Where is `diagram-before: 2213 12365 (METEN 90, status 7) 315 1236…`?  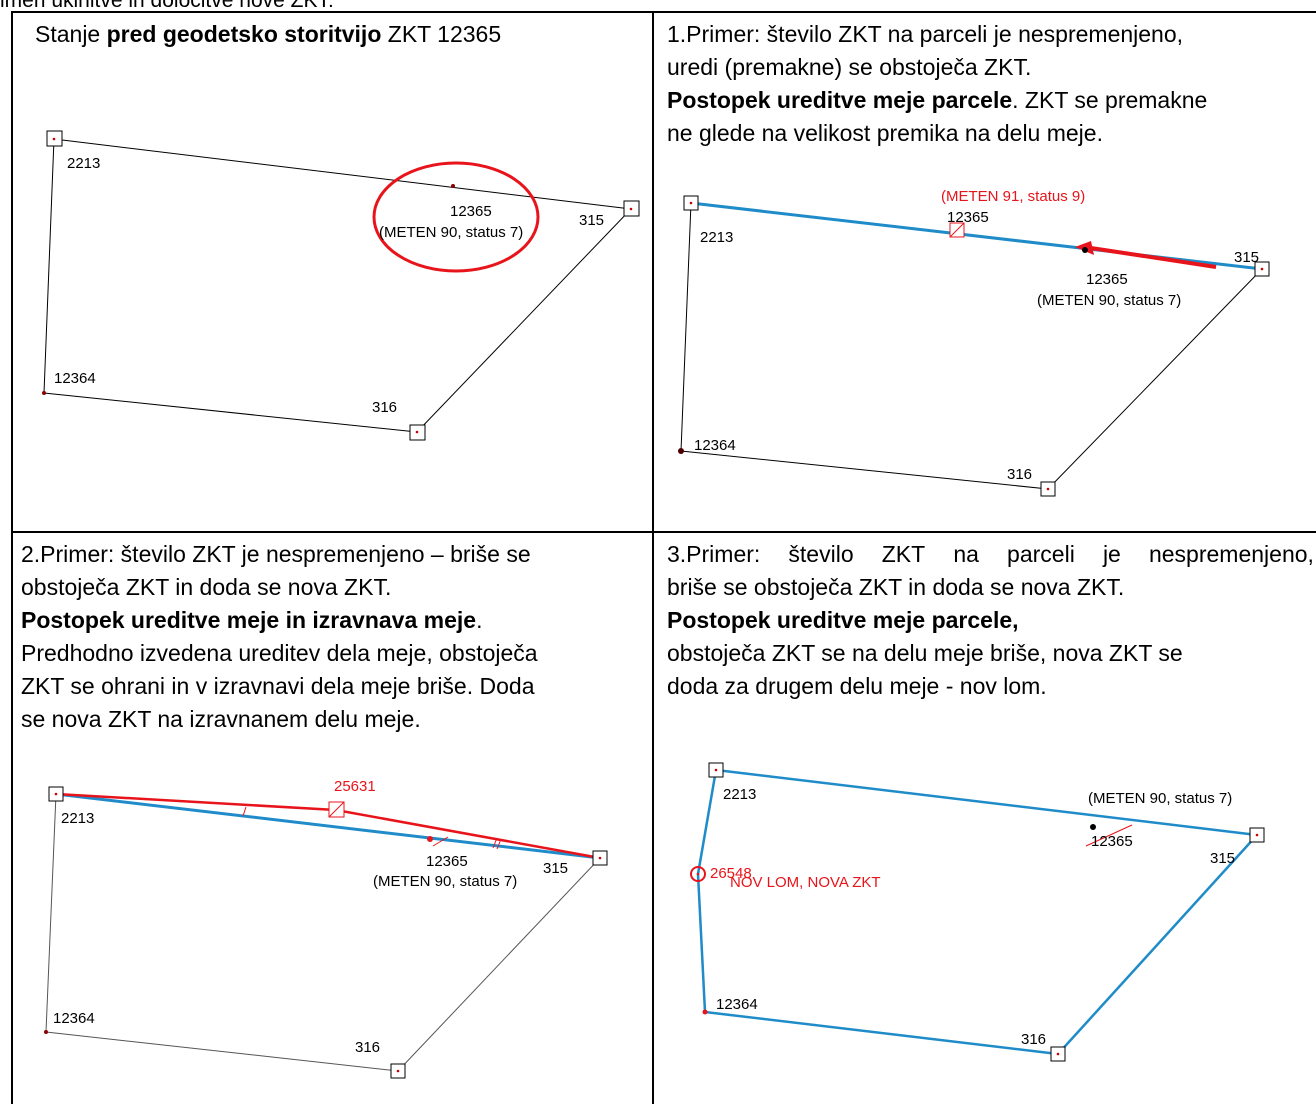
diagram-before: 2213 12365 (METEN 90, status 7) 315 1236… is located at coordinates (341, 285).